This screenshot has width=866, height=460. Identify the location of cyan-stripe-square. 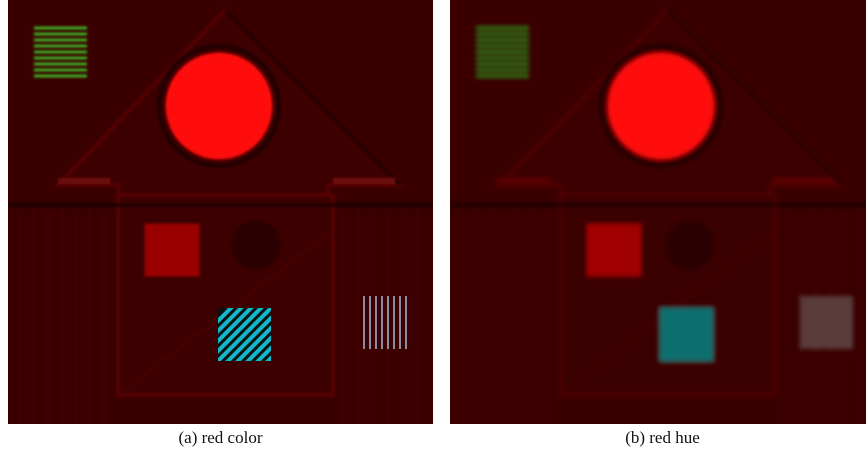
(244, 334).